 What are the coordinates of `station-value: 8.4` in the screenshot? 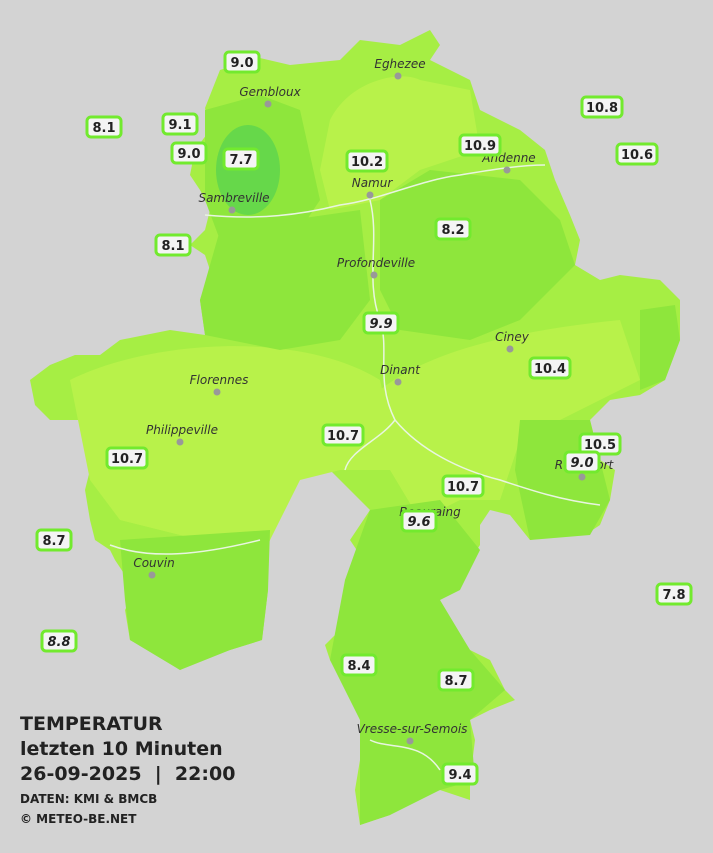 It's located at (358, 666).